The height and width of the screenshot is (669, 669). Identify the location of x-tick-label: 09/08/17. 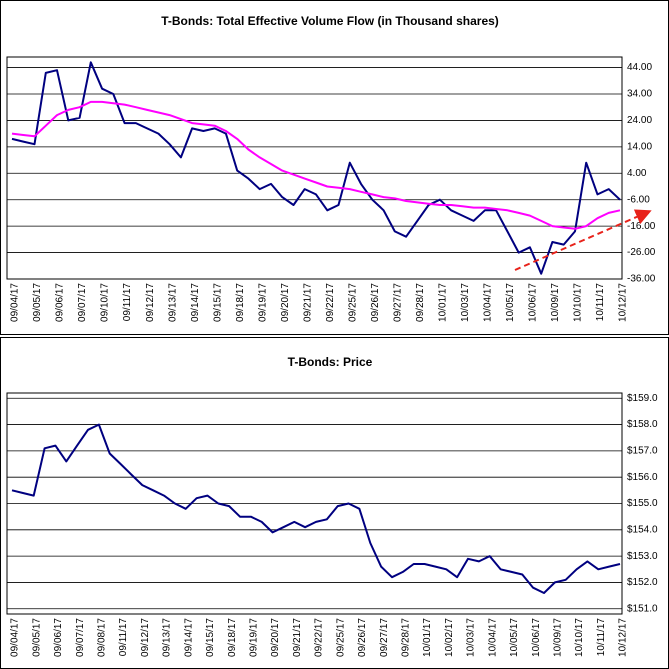
(101, 637).